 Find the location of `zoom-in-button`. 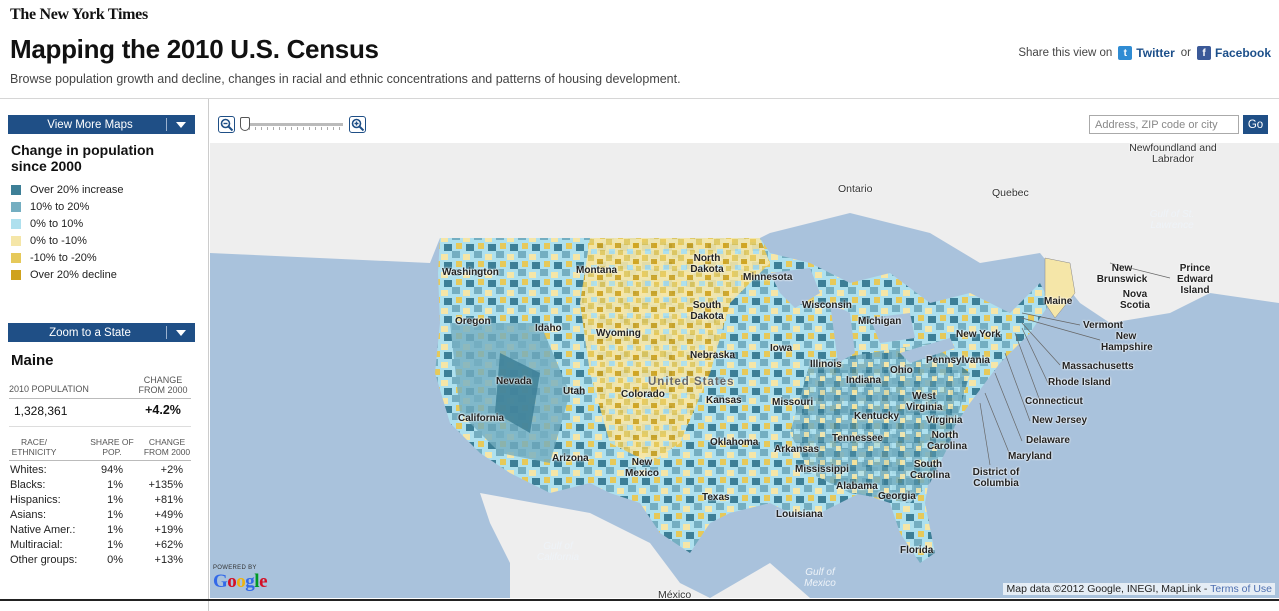

zoom-in-button is located at coordinates (357, 124).